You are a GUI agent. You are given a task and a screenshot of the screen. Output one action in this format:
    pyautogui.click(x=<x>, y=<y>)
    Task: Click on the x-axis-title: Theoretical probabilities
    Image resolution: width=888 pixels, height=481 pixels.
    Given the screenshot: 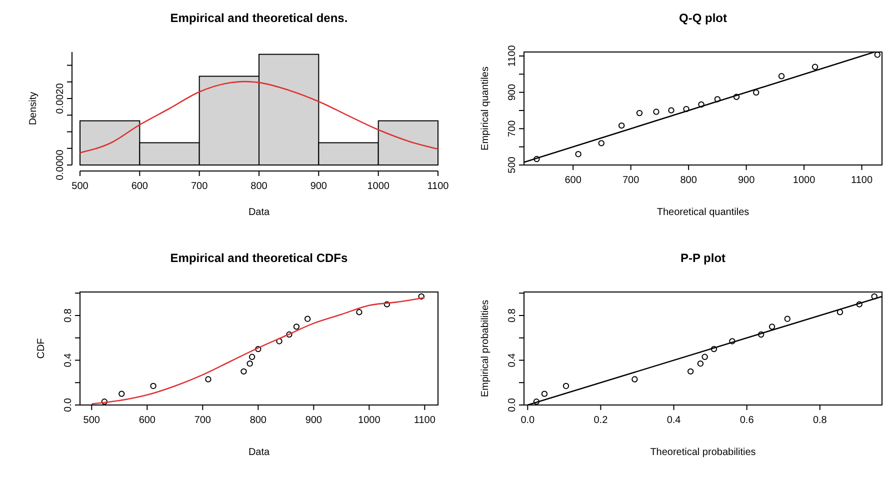 What is the action you would take?
    pyautogui.click(x=703, y=452)
    